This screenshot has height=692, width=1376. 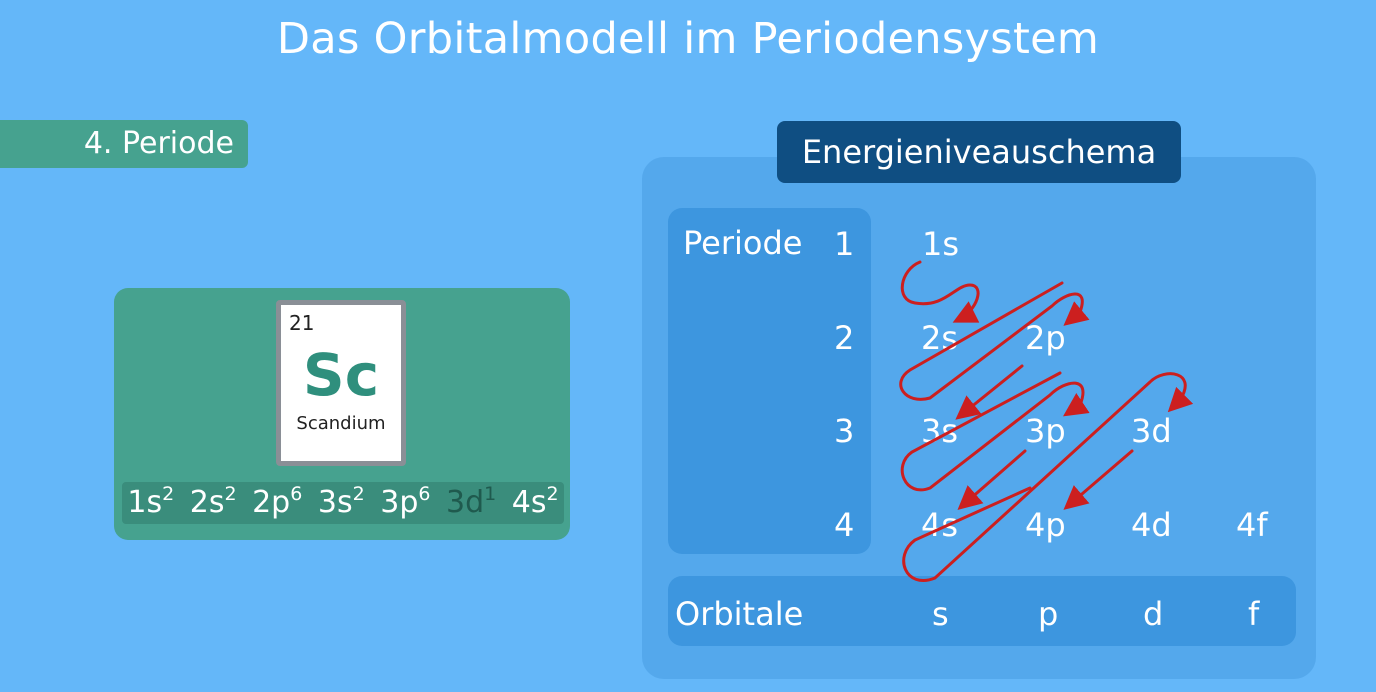 I want to click on orbitals-label: Orbitale, so click(x=739, y=614).